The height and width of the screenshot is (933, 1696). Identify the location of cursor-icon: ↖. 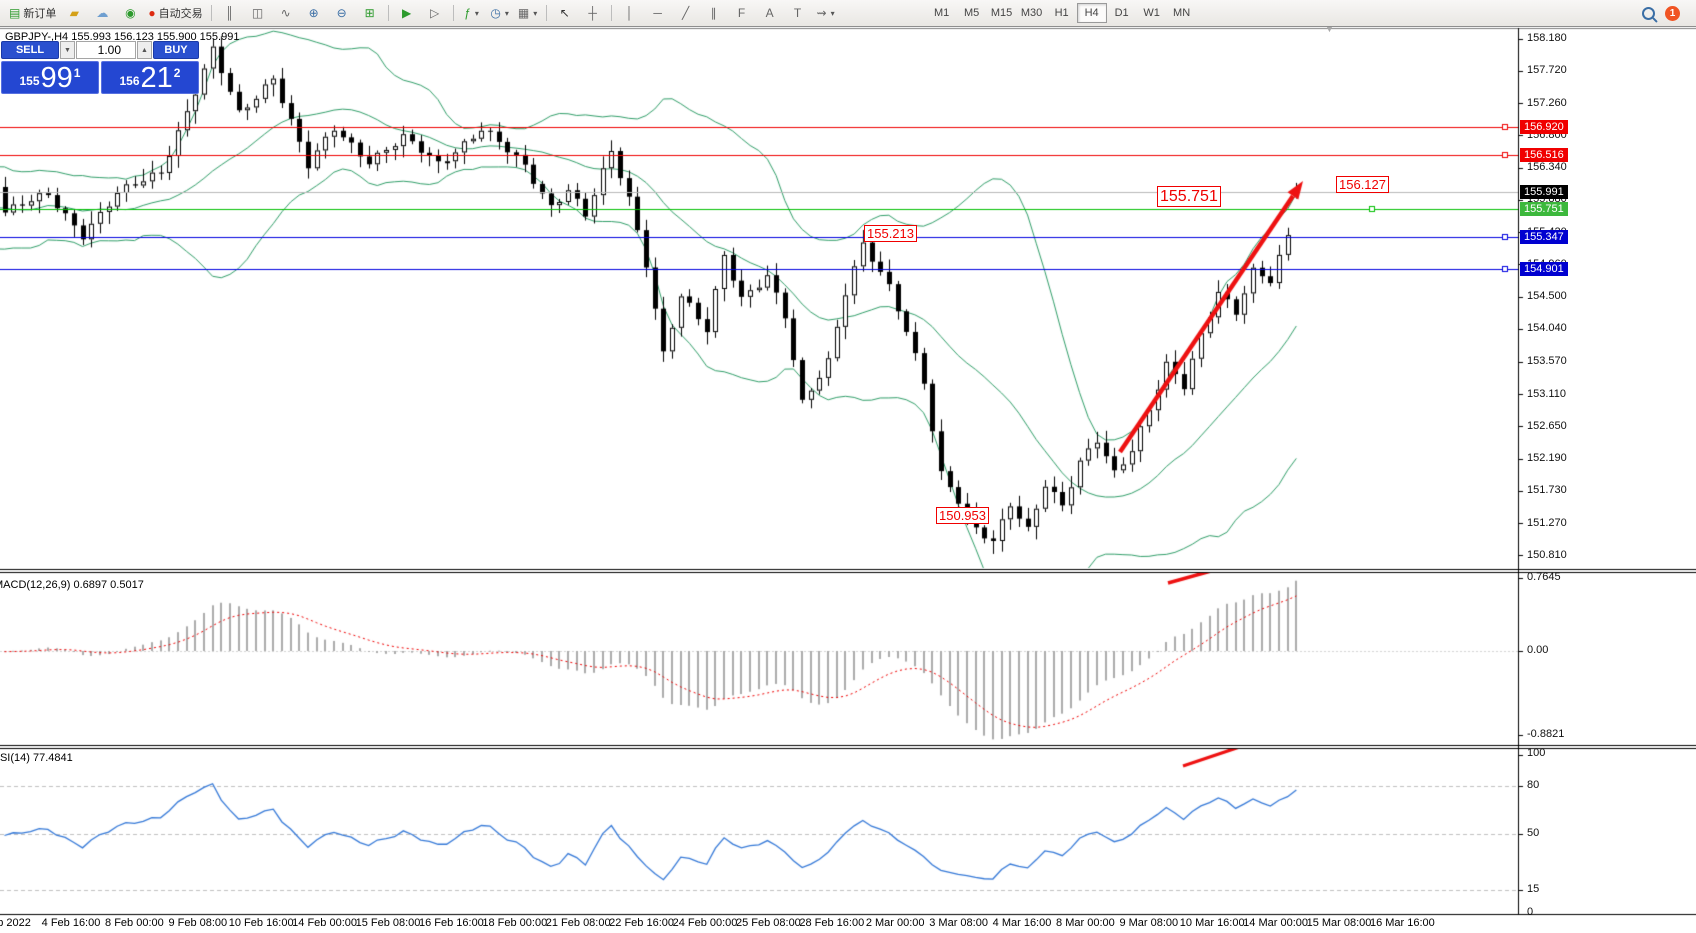
(564, 13).